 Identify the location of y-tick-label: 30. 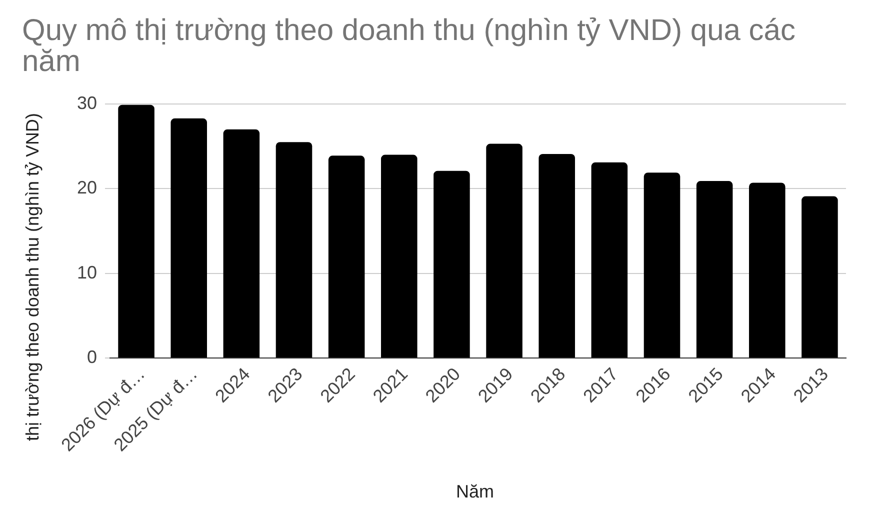
(86, 102).